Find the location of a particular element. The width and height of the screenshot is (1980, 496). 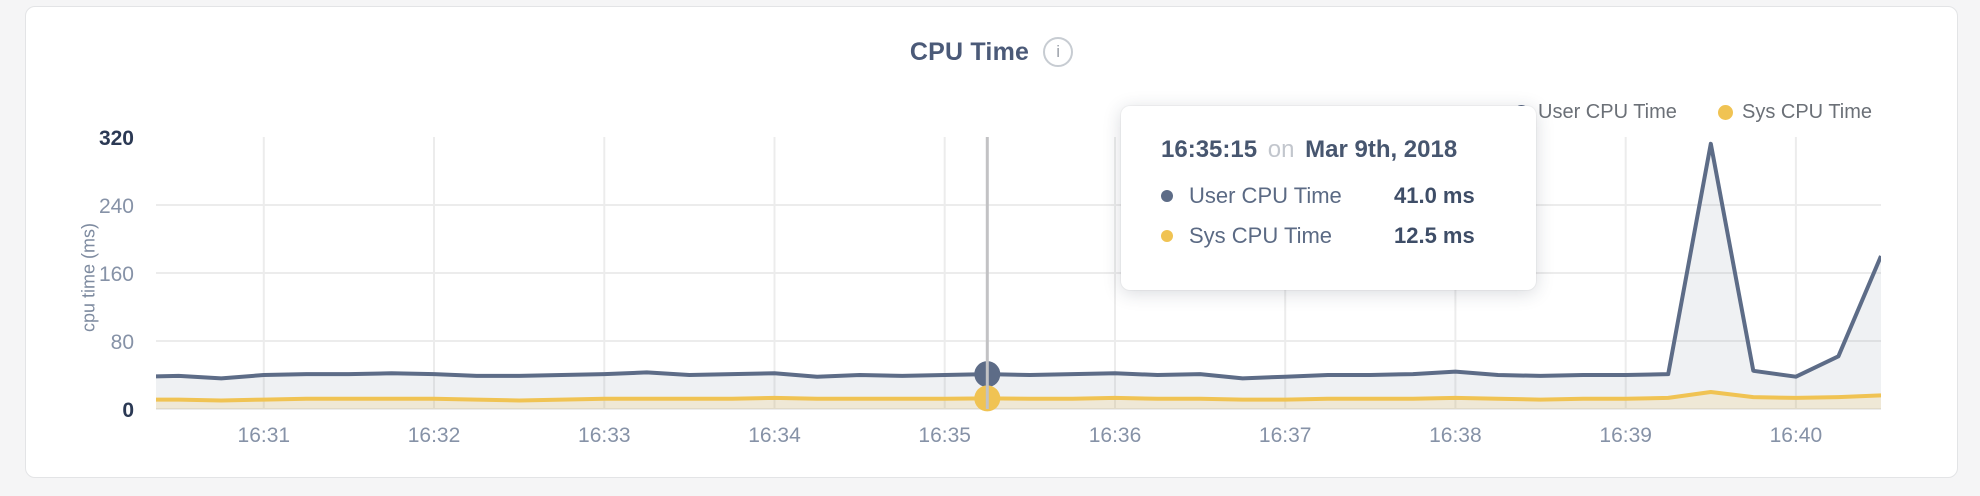

tooltip-row-user: User CPU Time 41.0 ms is located at coordinates (1328, 196).